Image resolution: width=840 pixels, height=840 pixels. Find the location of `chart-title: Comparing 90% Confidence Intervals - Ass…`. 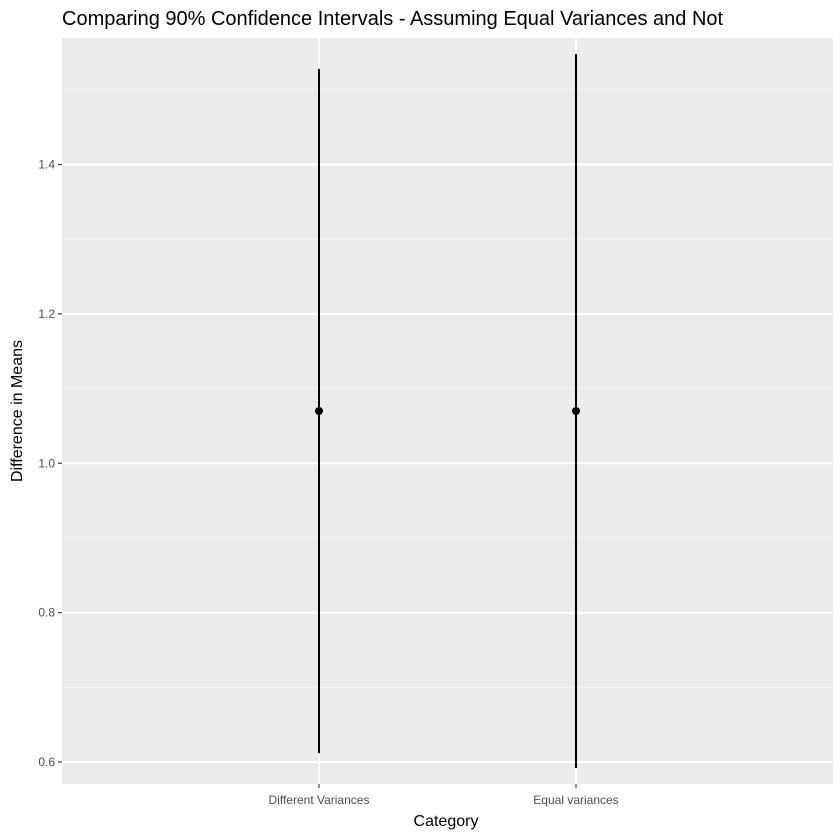

chart-title: Comparing 90% Confidence Intervals - Ass… is located at coordinates (393, 19).